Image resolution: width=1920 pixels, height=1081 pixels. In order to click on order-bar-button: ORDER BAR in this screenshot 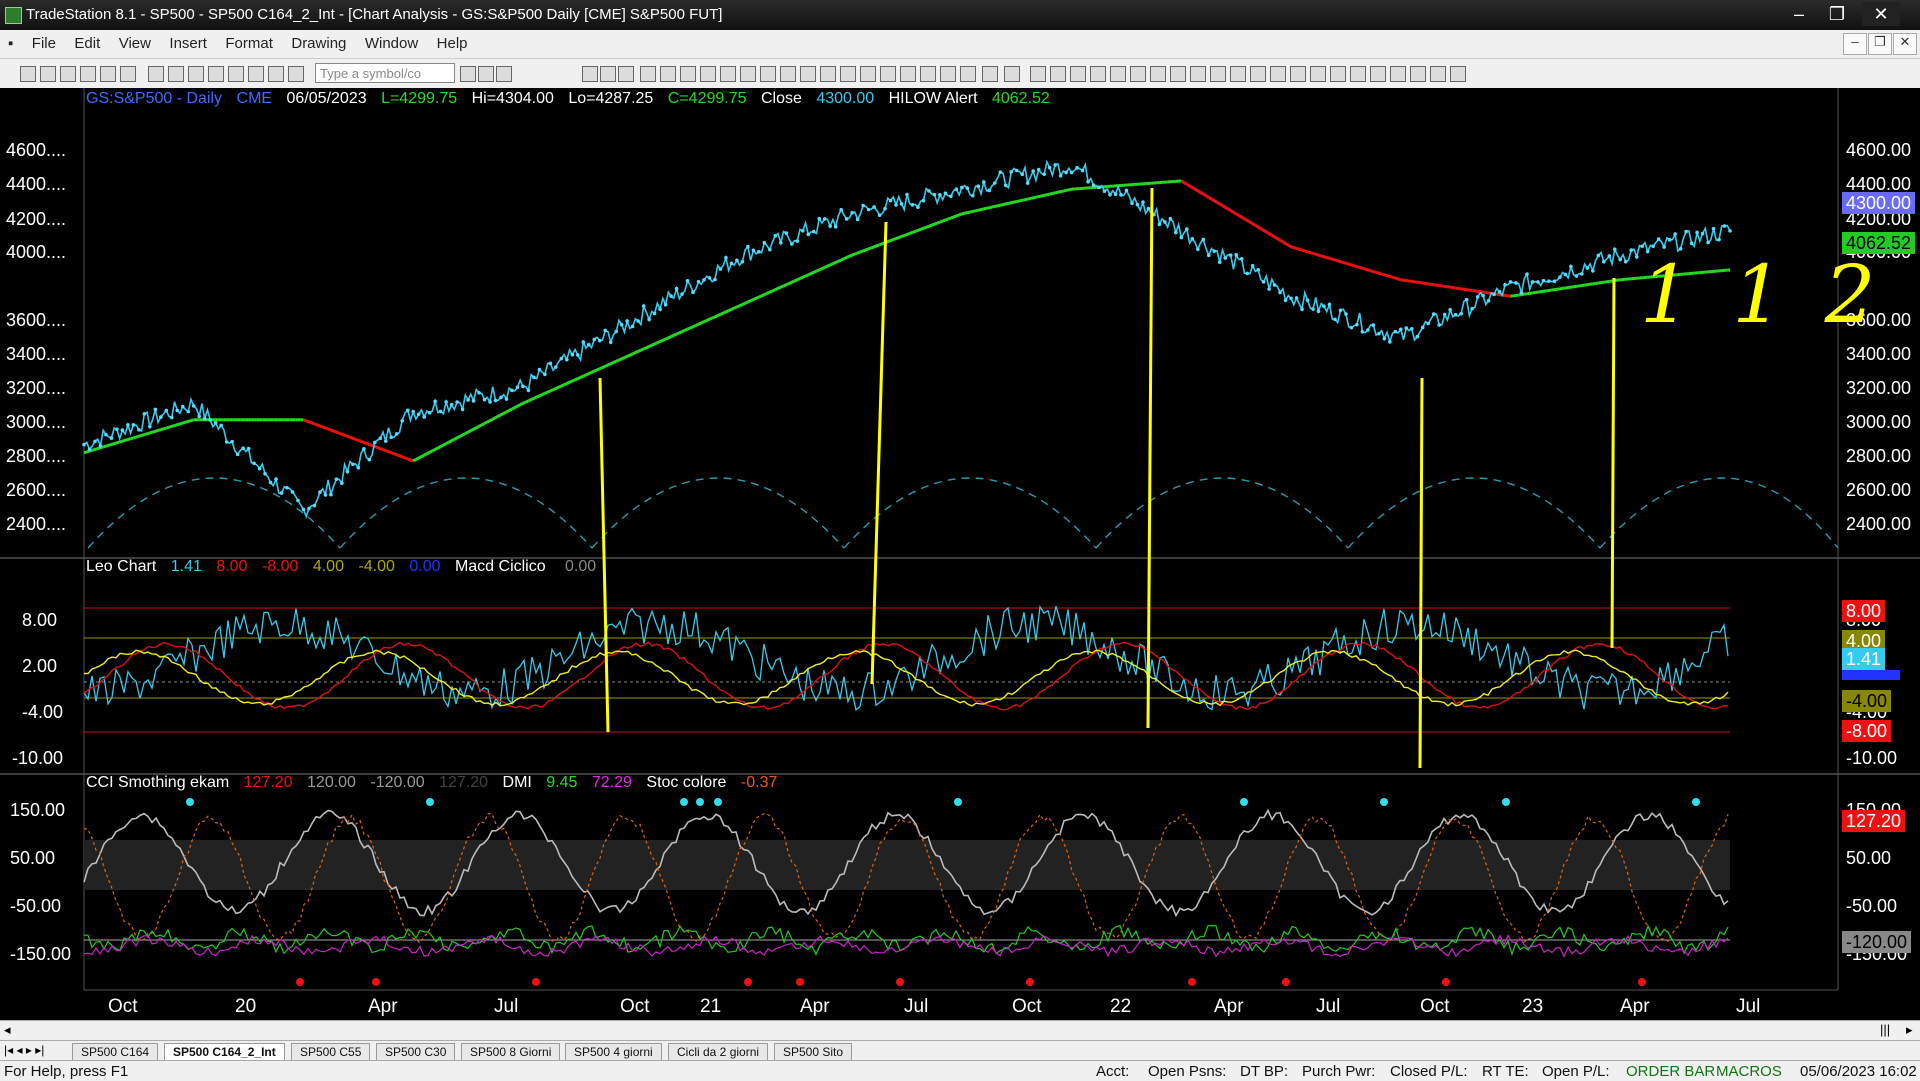, I will do `click(1670, 1071)`.